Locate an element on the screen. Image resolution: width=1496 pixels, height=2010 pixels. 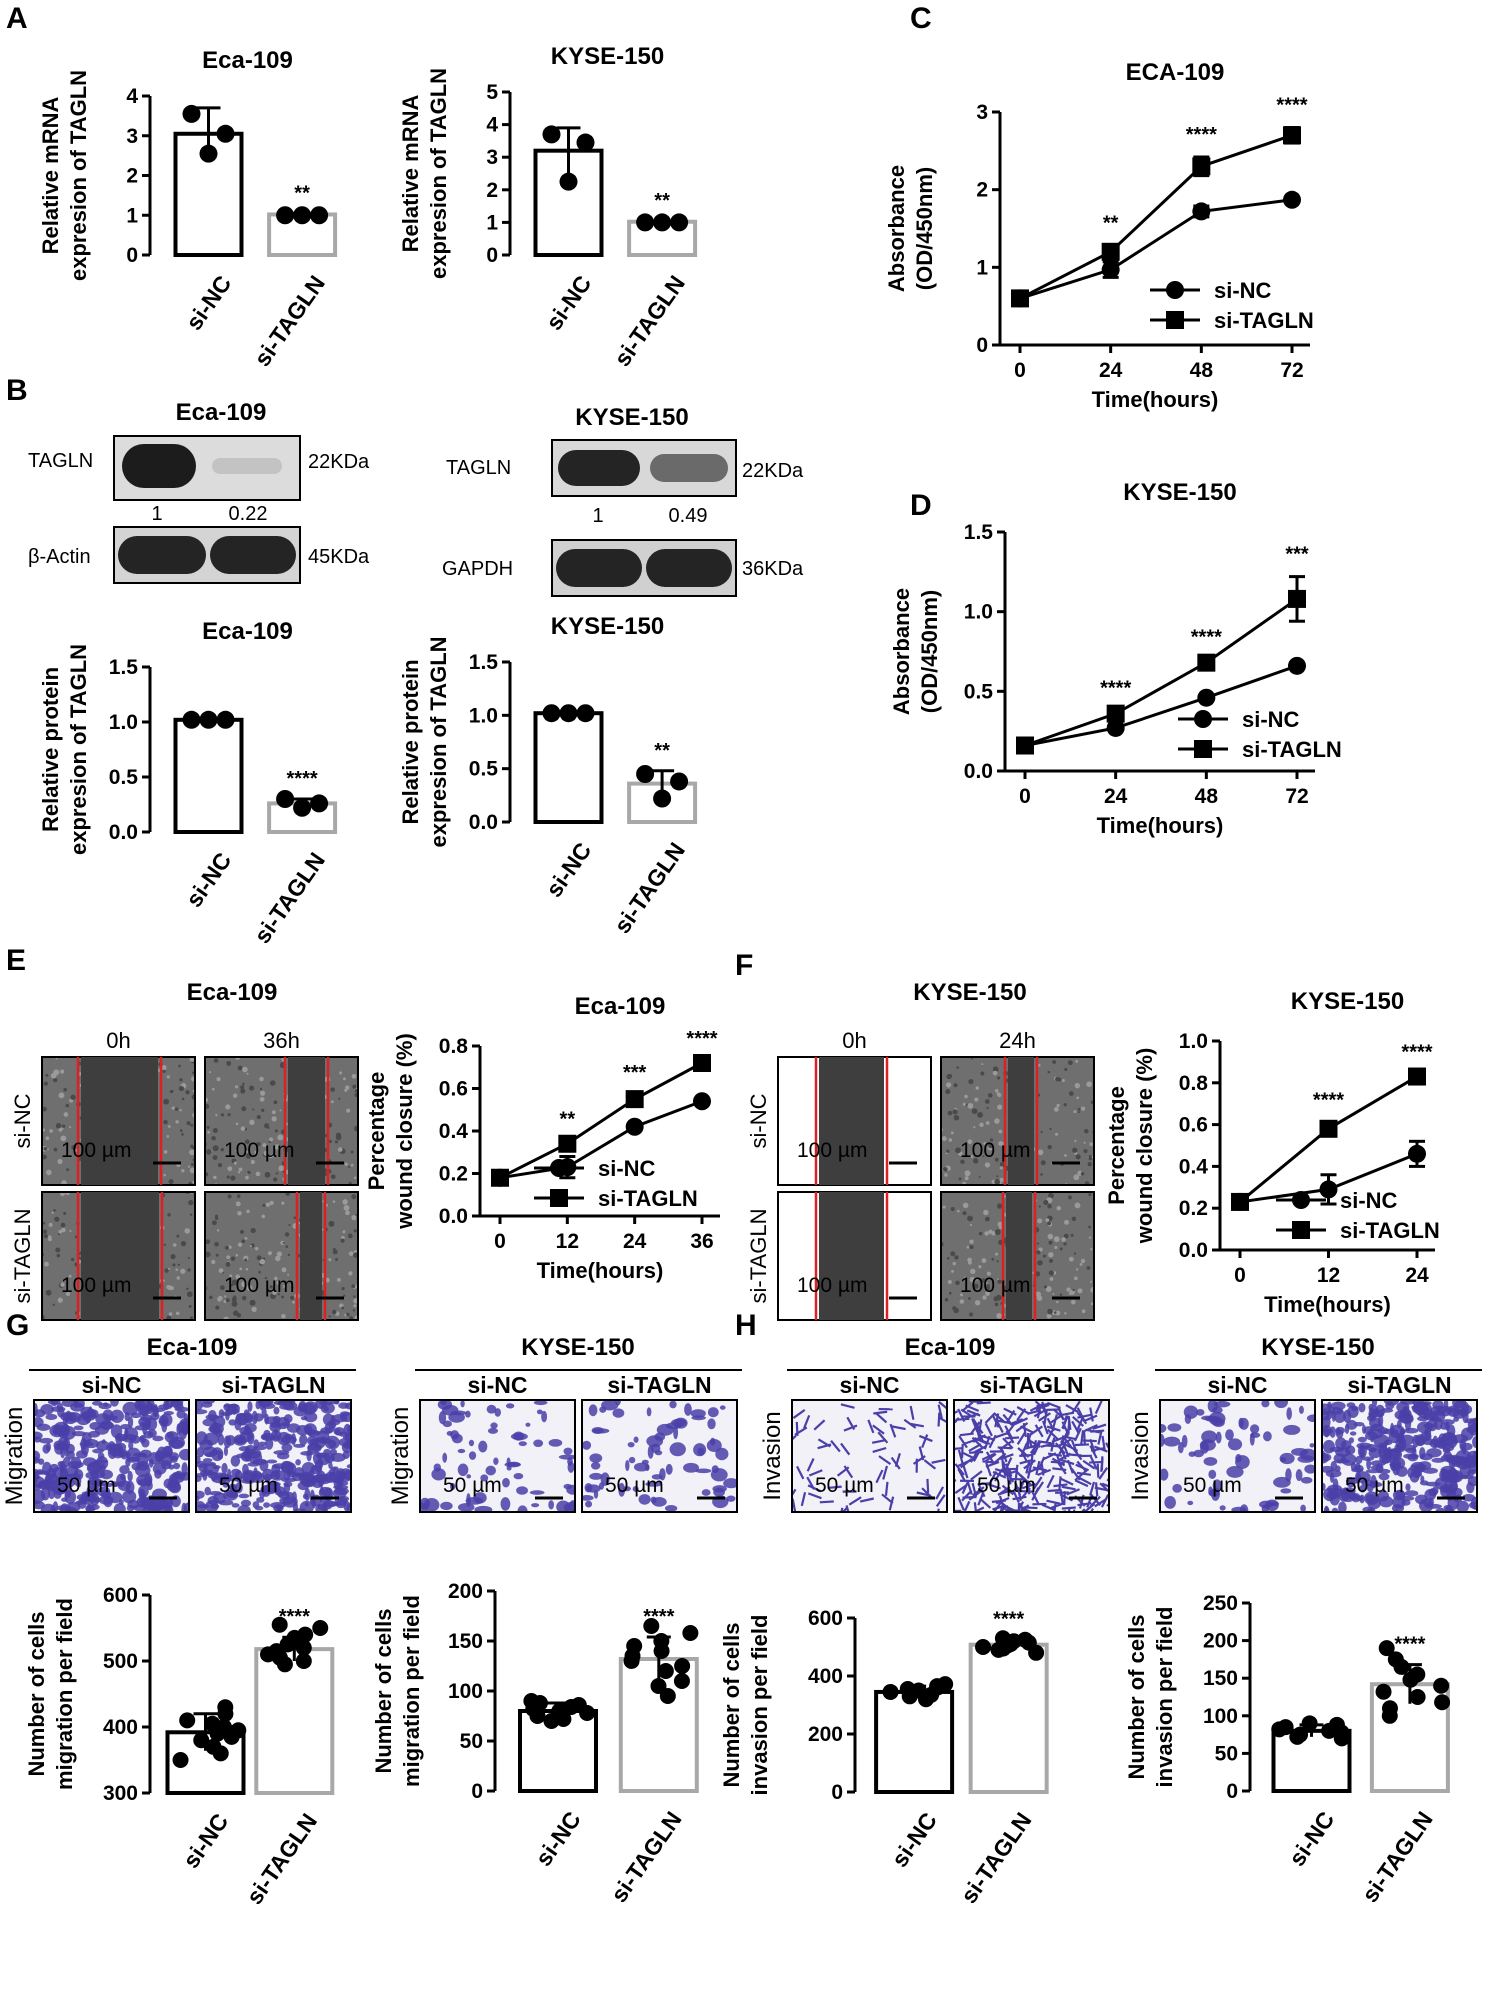
x-axis-label: Time(hours) is located at coordinates (1327, 1304).